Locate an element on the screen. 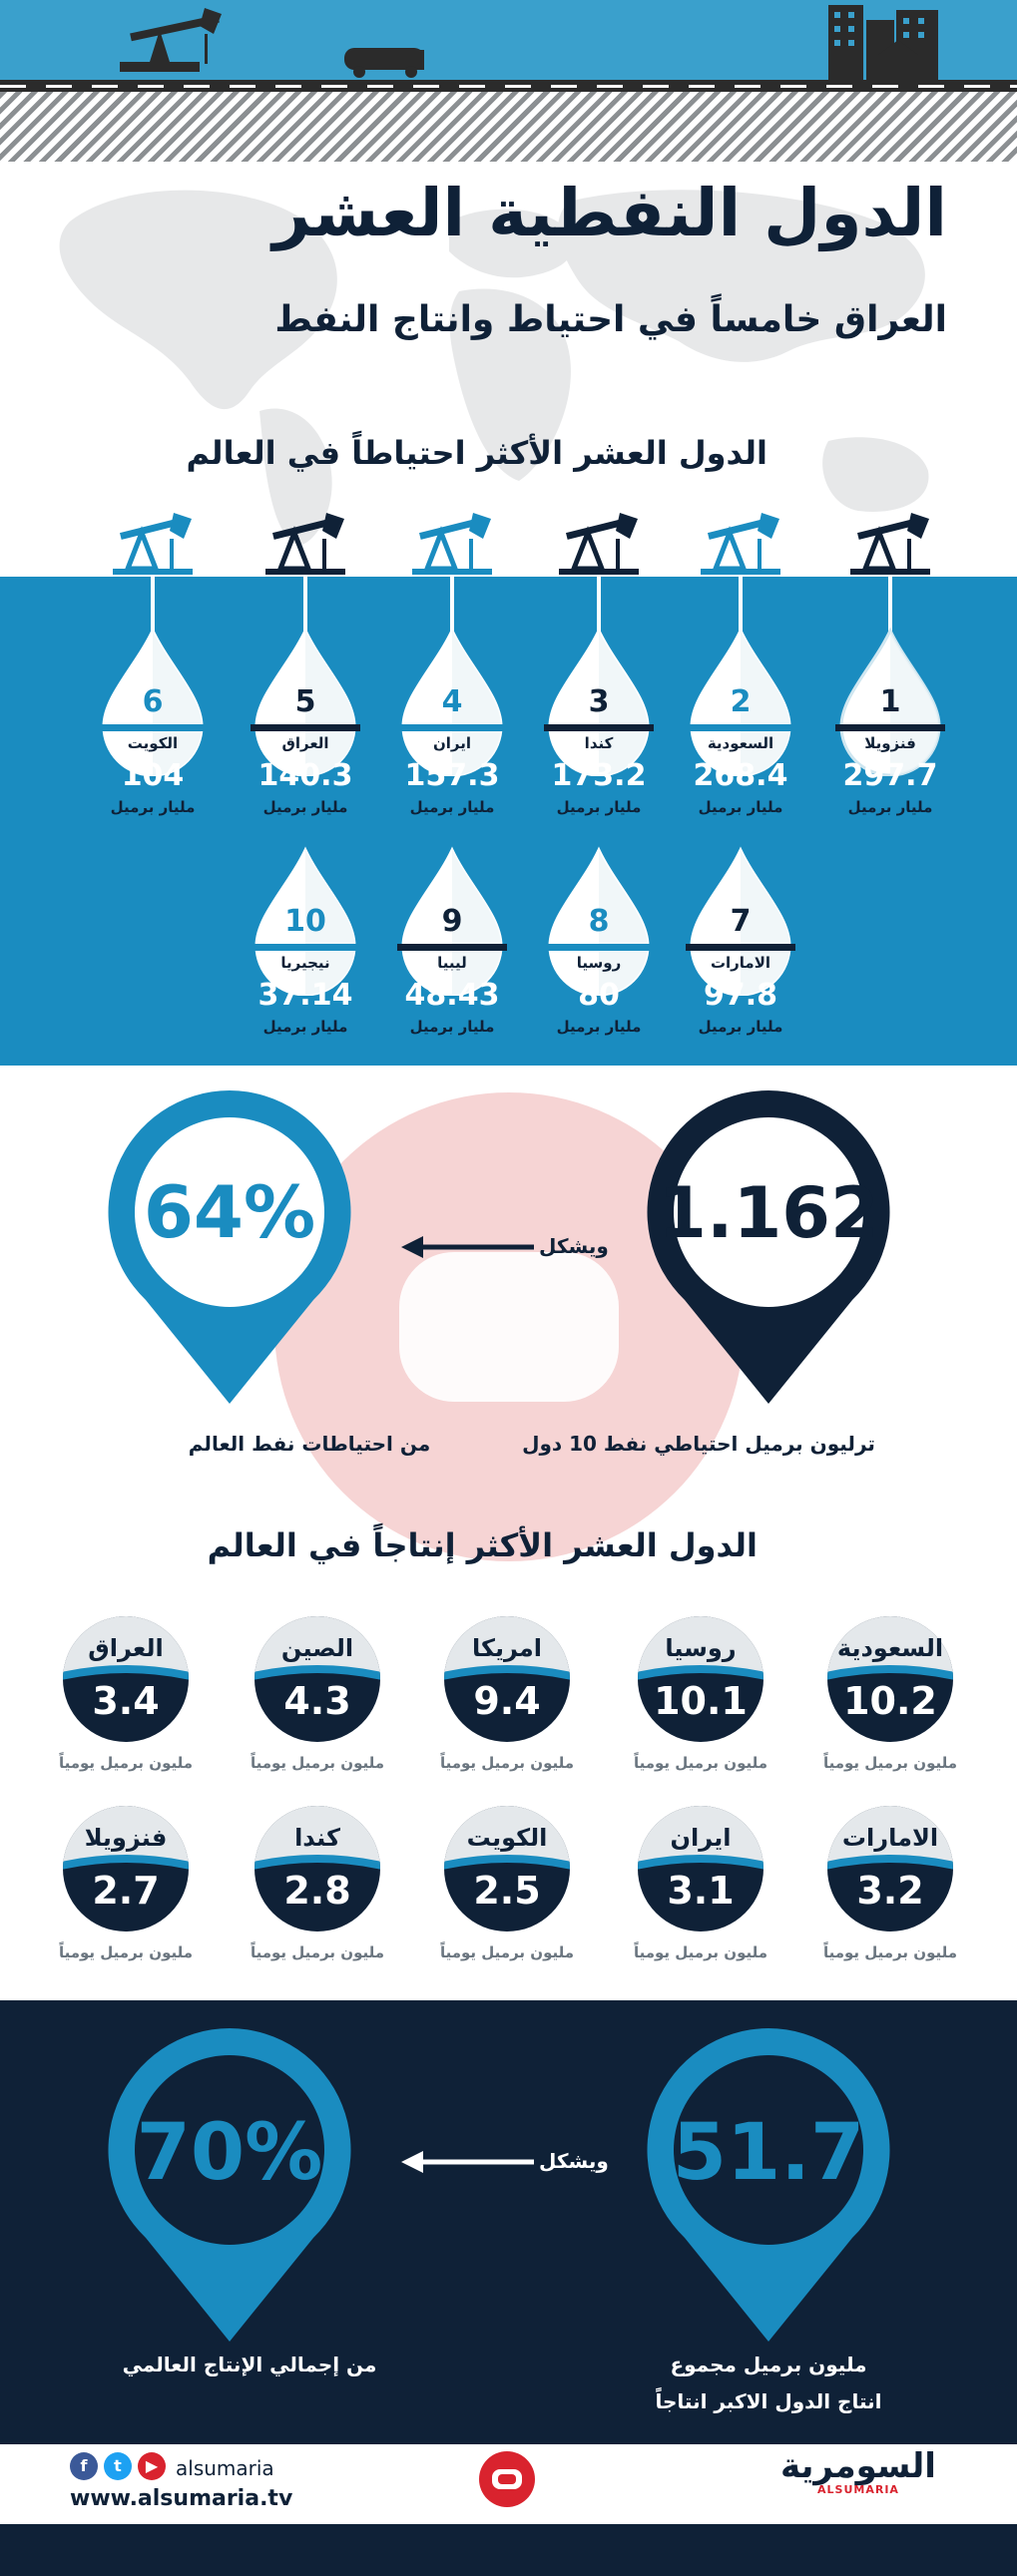 This screenshot has width=1017, height=2576. reserve-value: 80 is located at coordinates (599, 995).